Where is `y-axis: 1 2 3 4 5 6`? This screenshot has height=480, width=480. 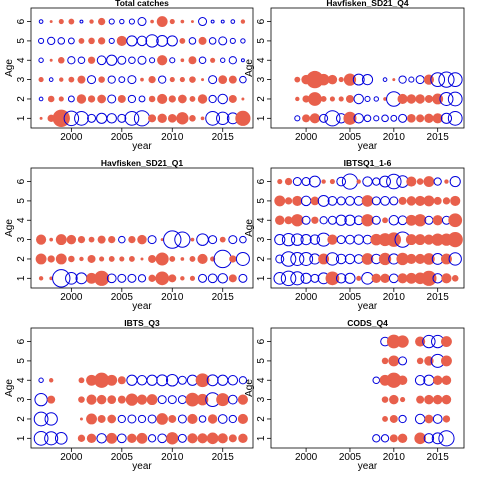
y-axis: 1 2 3 4 5 6 is located at coordinates (263, 69).